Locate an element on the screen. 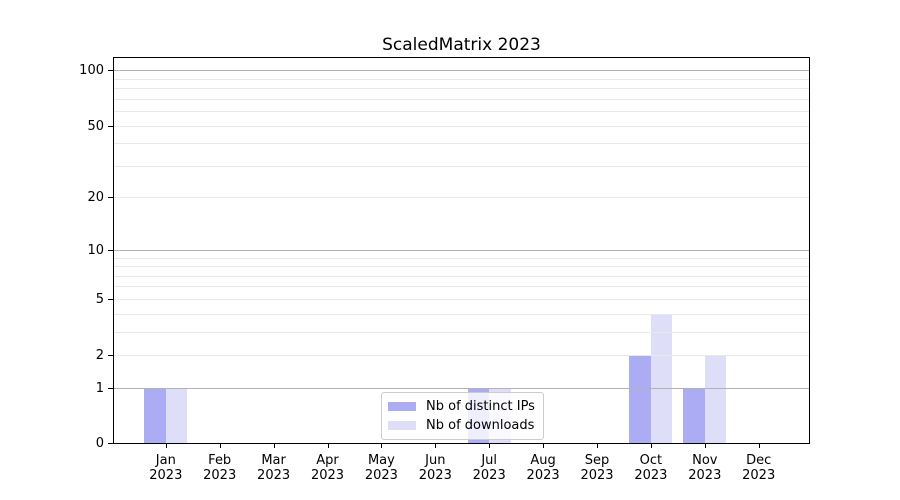 This screenshot has width=900, height=500. x-tick-mark-oct is located at coordinates (651, 446).